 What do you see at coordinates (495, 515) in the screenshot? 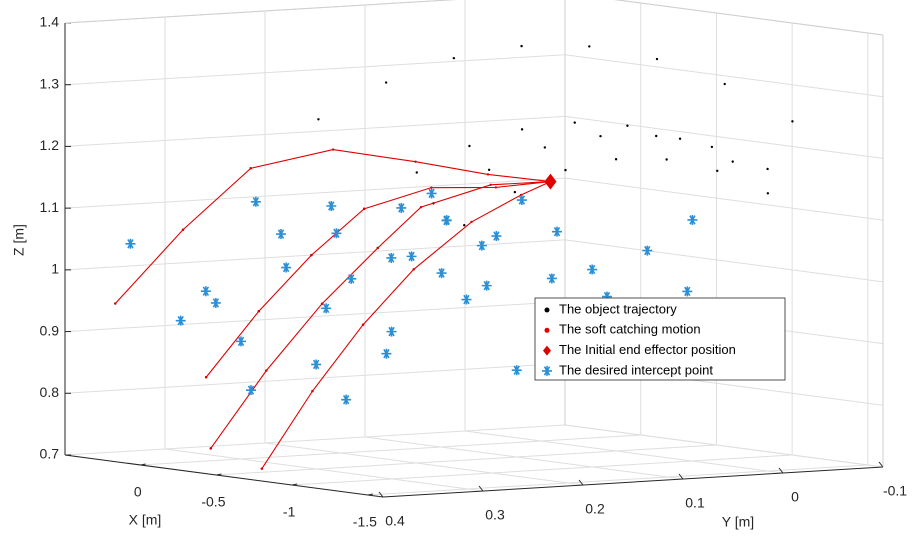
I see `y-tick-label: 0.3` at bounding box center [495, 515].